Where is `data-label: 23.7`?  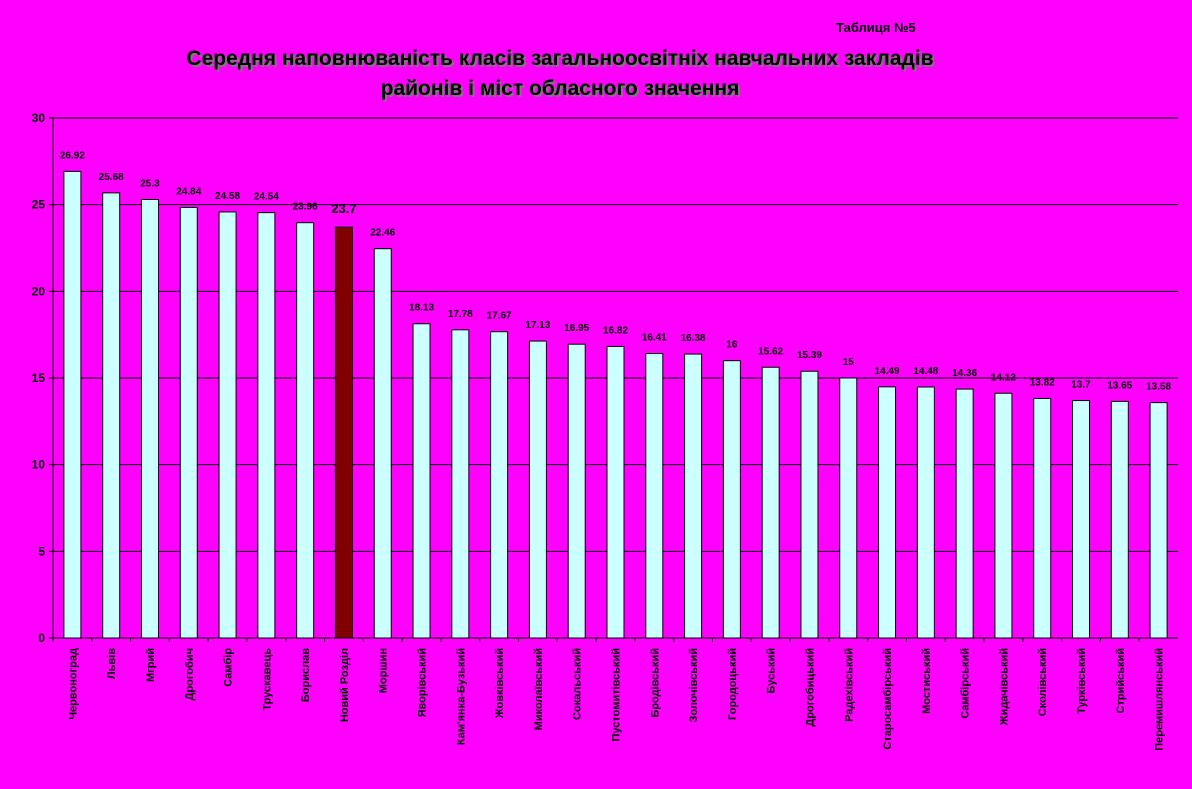
data-label: 23.7 is located at coordinates (343, 208).